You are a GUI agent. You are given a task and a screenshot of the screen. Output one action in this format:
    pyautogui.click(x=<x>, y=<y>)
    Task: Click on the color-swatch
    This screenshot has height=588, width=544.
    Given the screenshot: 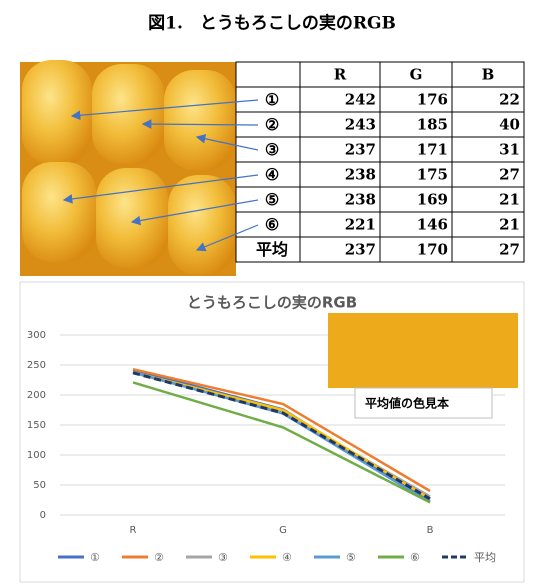 What is the action you would take?
    pyautogui.click(x=423, y=350)
    